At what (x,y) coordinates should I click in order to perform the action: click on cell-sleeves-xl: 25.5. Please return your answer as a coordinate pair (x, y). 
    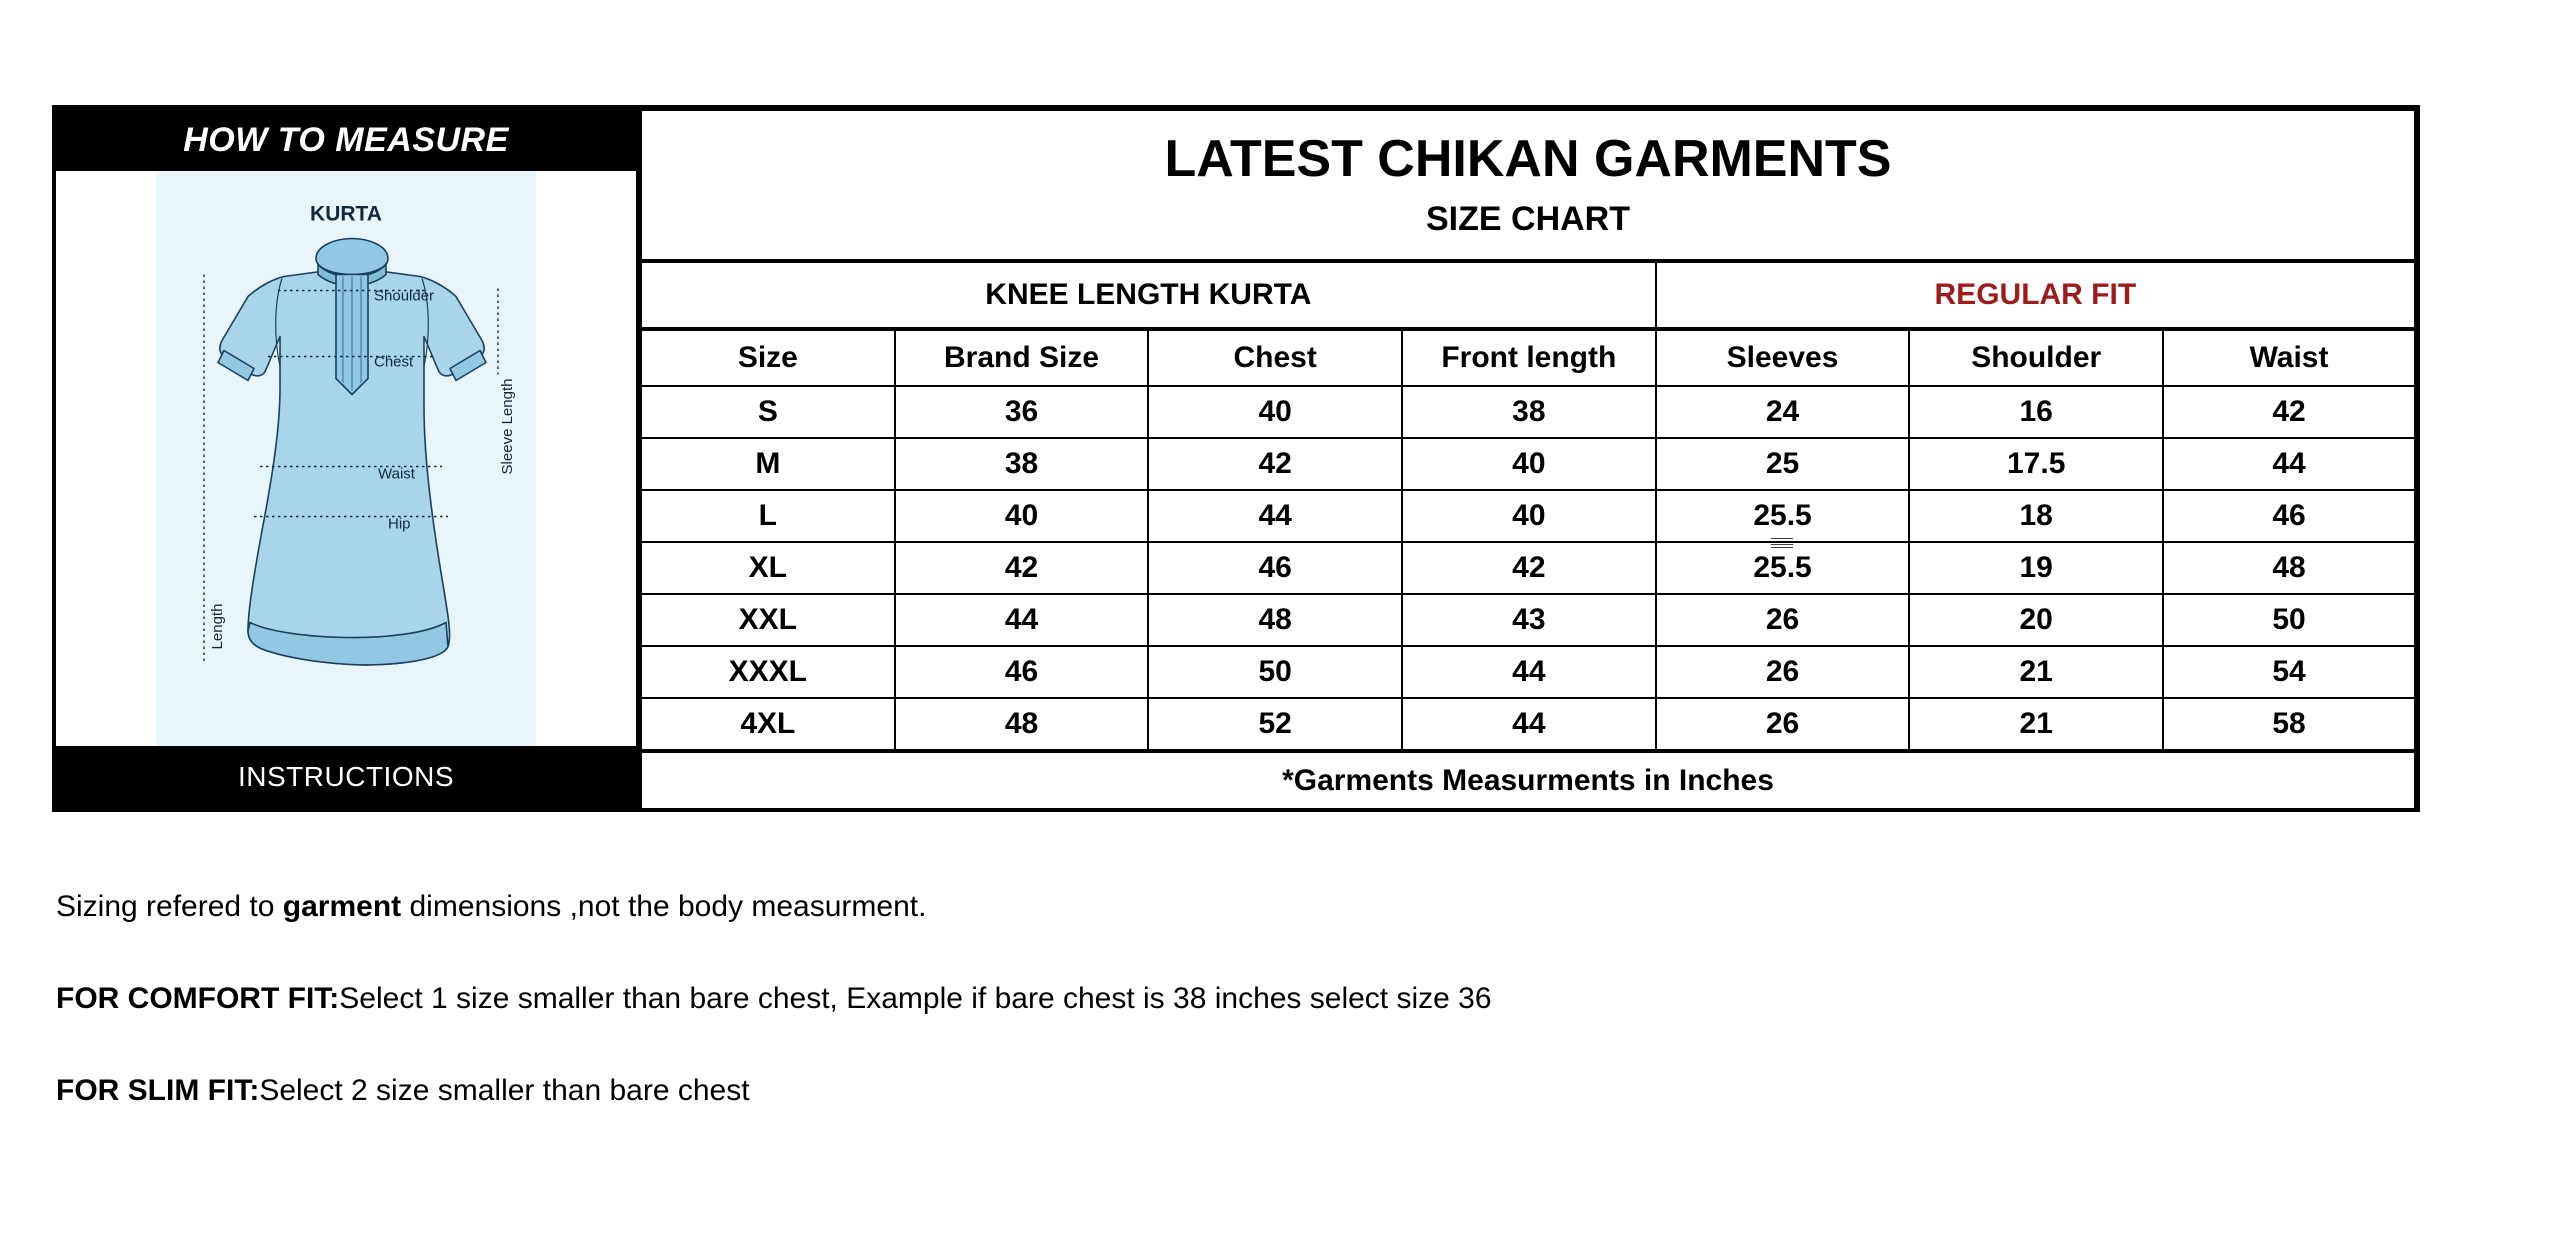
    Looking at the image, I should click on (1782, 566).